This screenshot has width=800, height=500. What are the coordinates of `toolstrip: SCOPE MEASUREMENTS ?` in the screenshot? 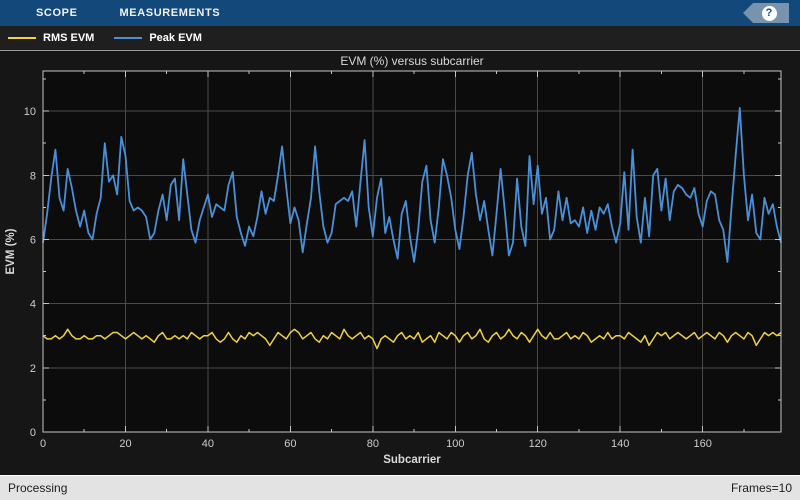 It's located at (400, 13).